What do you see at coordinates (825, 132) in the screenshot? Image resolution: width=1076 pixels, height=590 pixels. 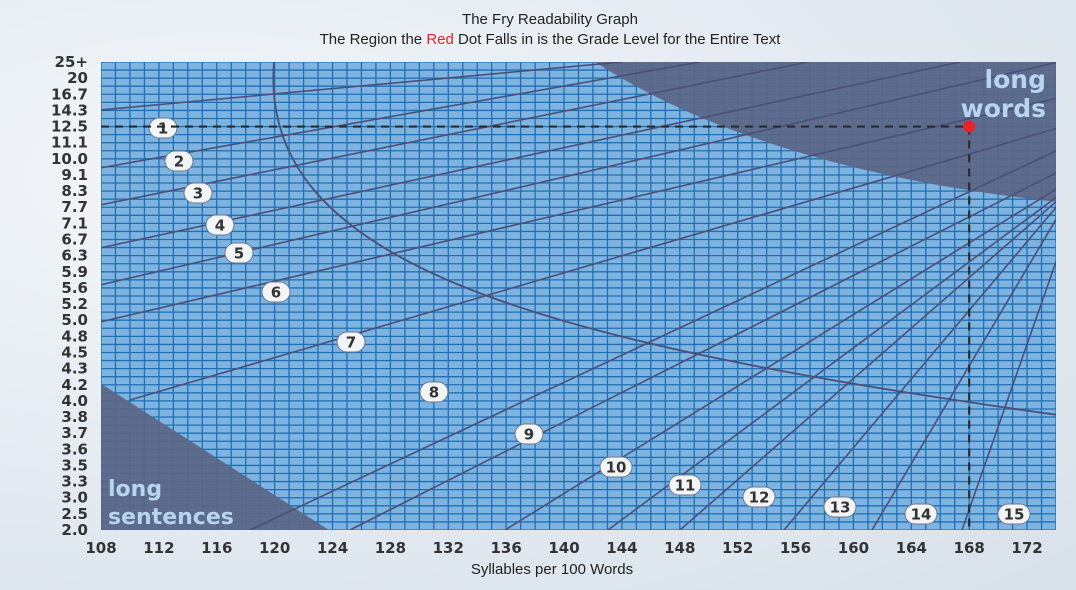 I see `long-words-region` at bounding box center [825, 132].